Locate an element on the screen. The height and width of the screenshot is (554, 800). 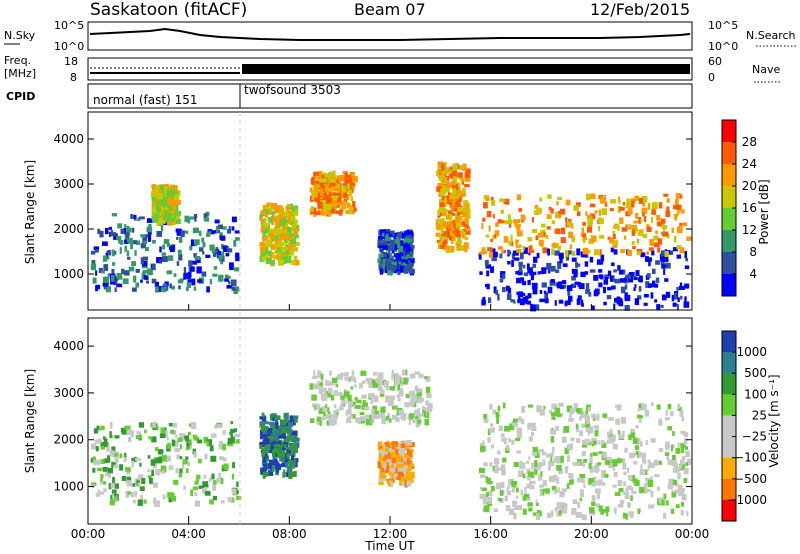
date-title: 12/Feb/2015 is located at coordinates (640, 9).